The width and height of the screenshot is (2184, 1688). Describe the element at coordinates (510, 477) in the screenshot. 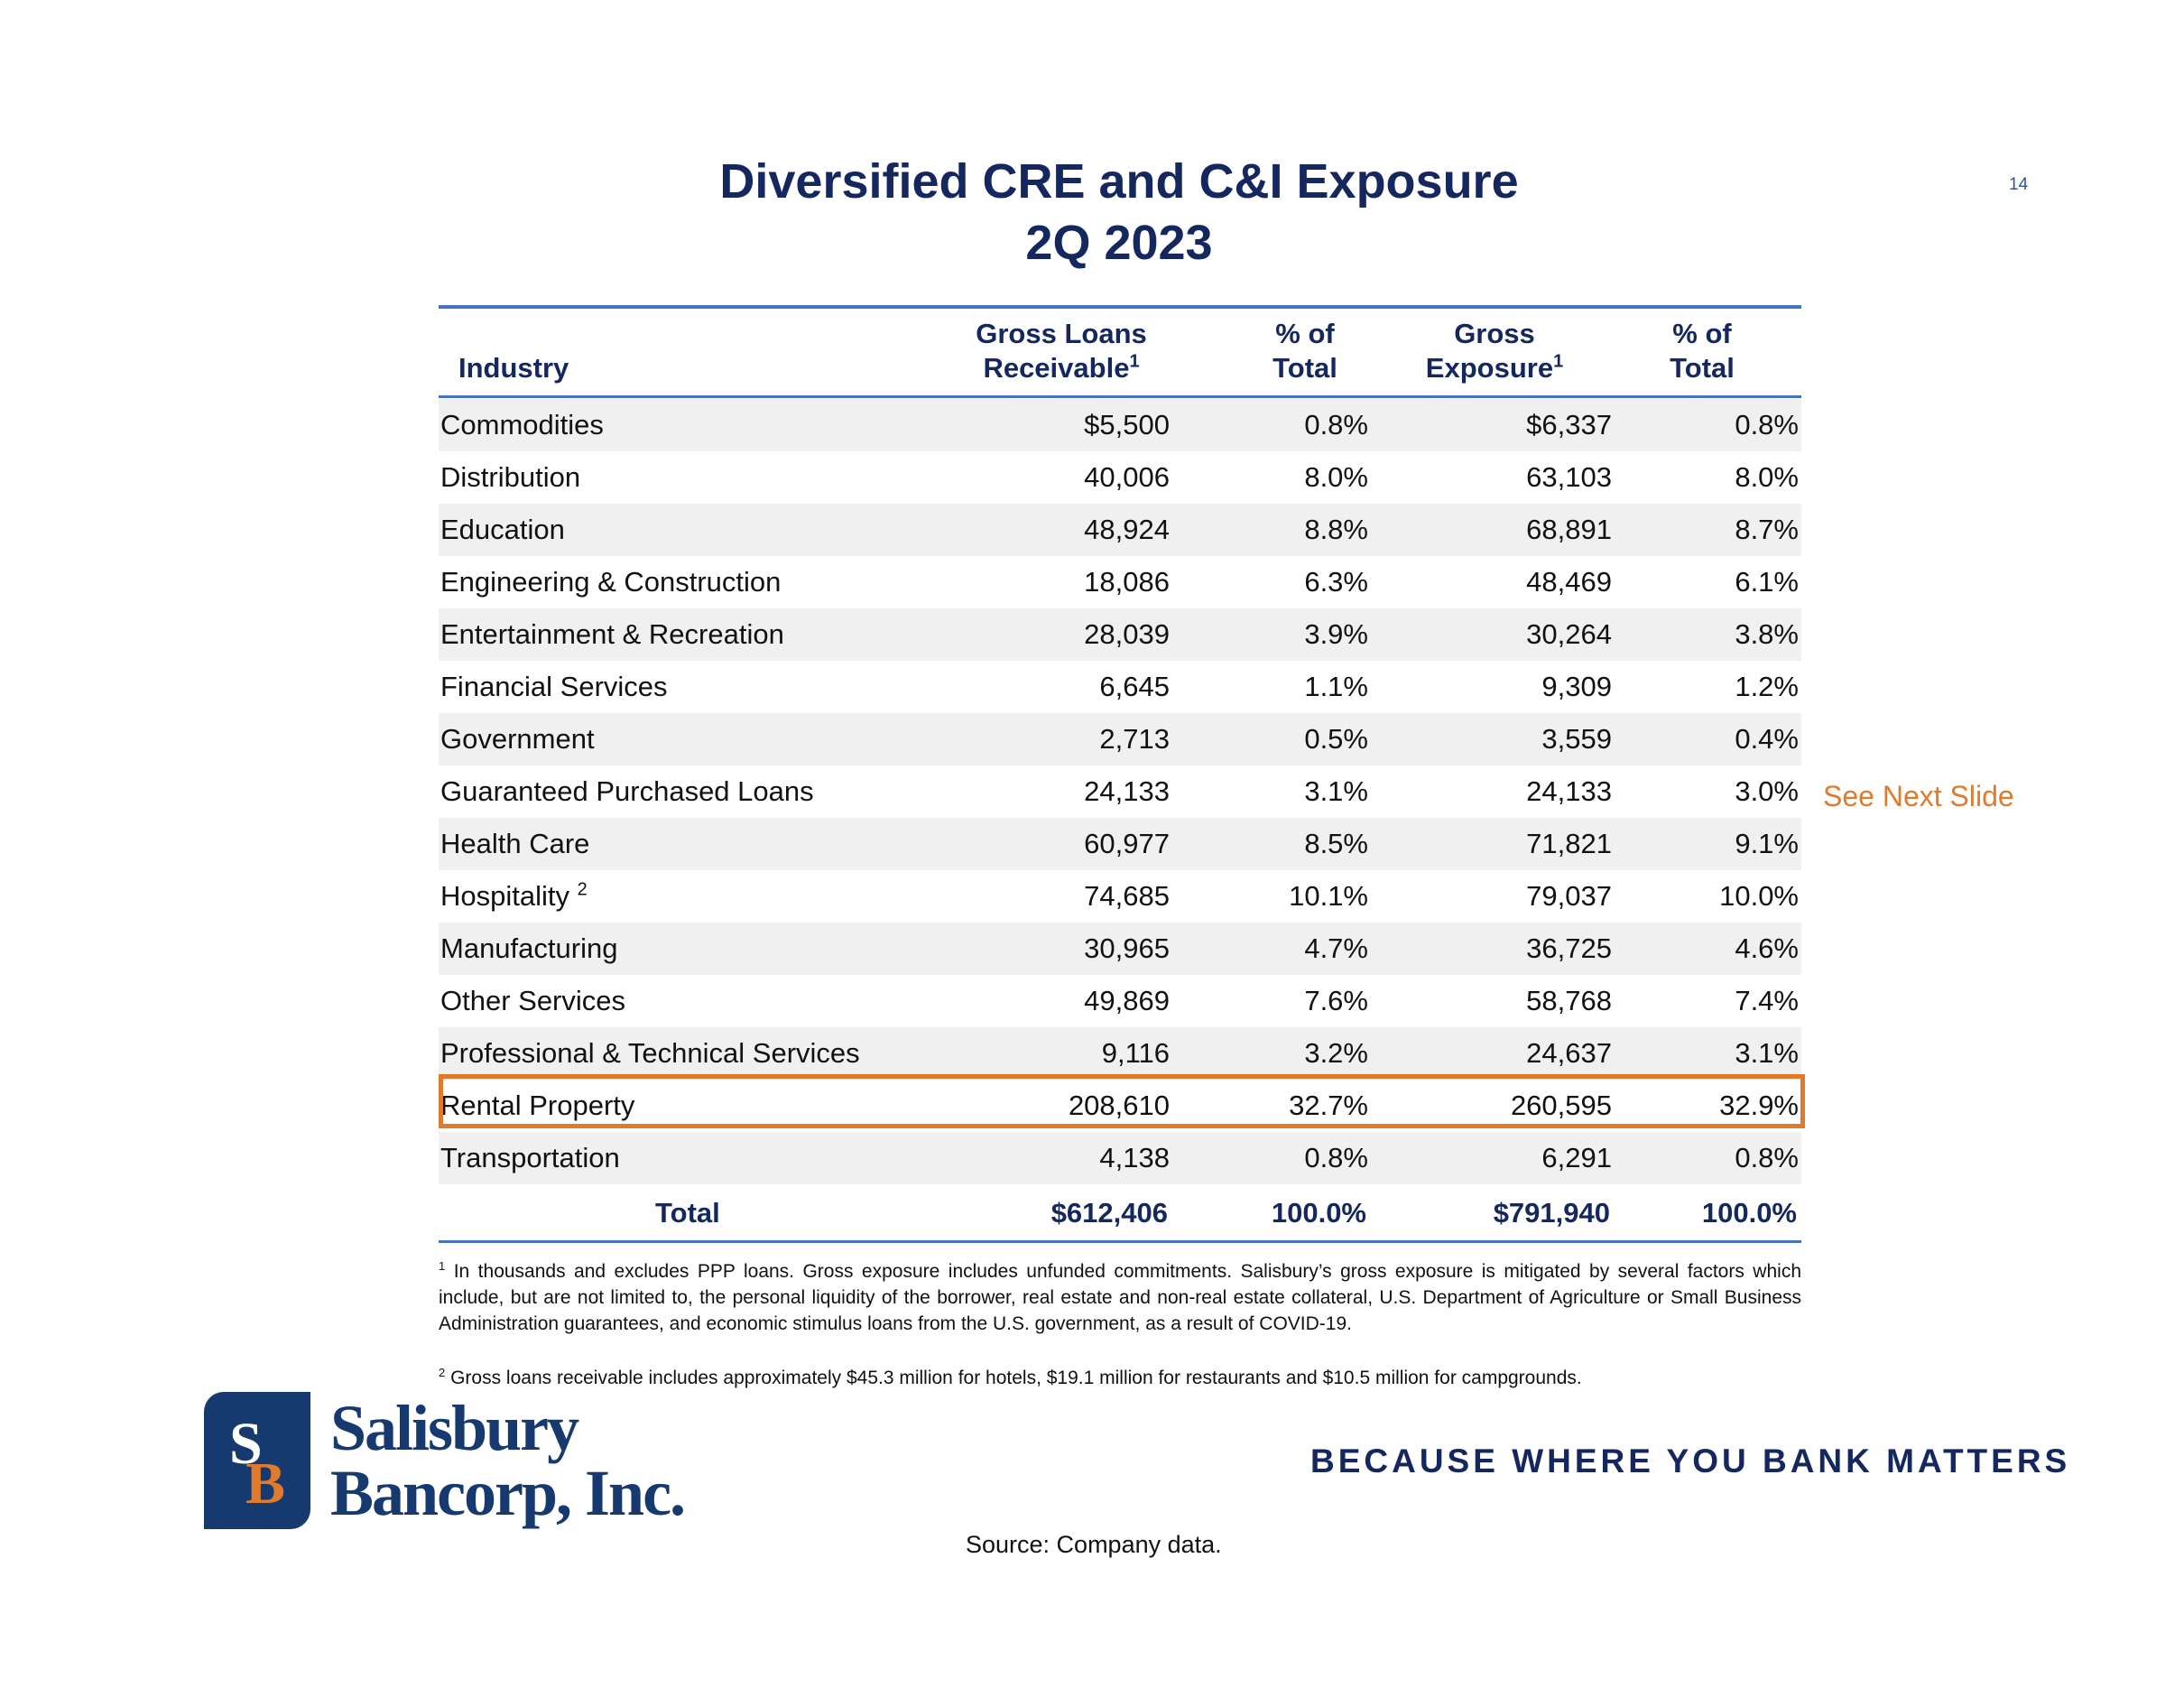

I see `cell-industry-text: Distribution` at that location.